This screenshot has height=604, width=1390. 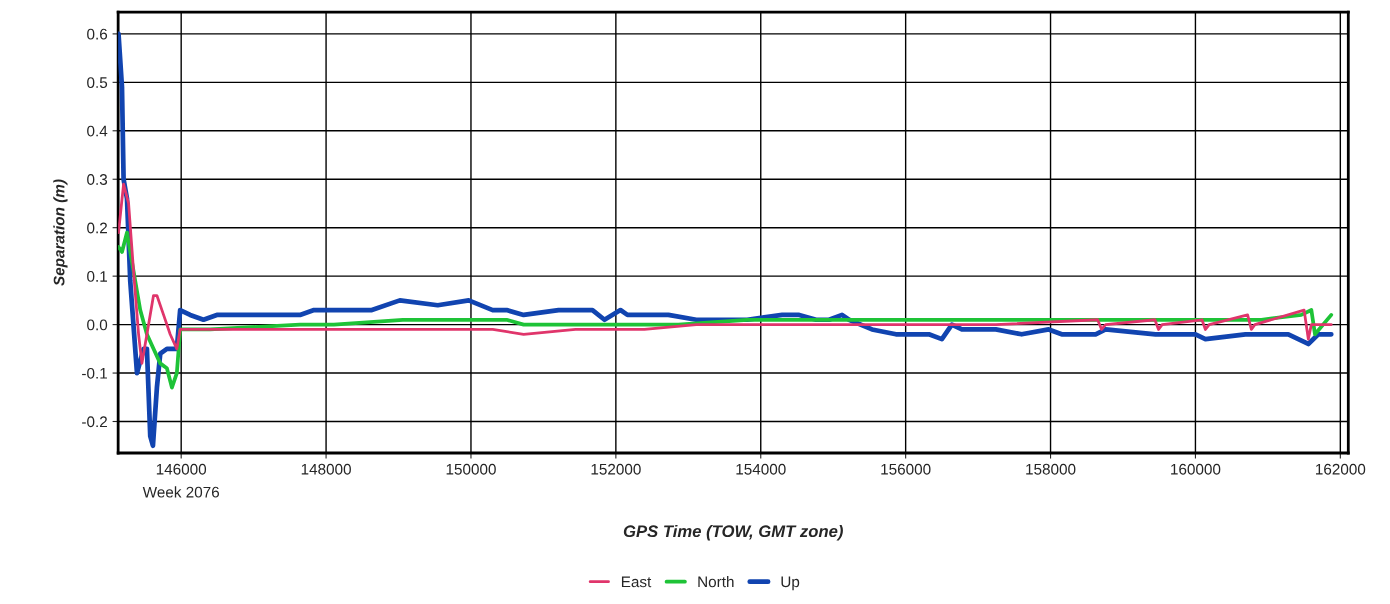 I want to click on legend-label: Up, so click(x=790, y=583).